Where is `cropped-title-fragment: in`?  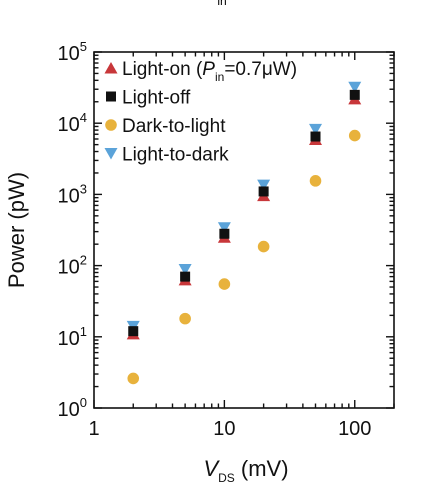 cropped-title-fragment: in is located at coordinates (221, 4).